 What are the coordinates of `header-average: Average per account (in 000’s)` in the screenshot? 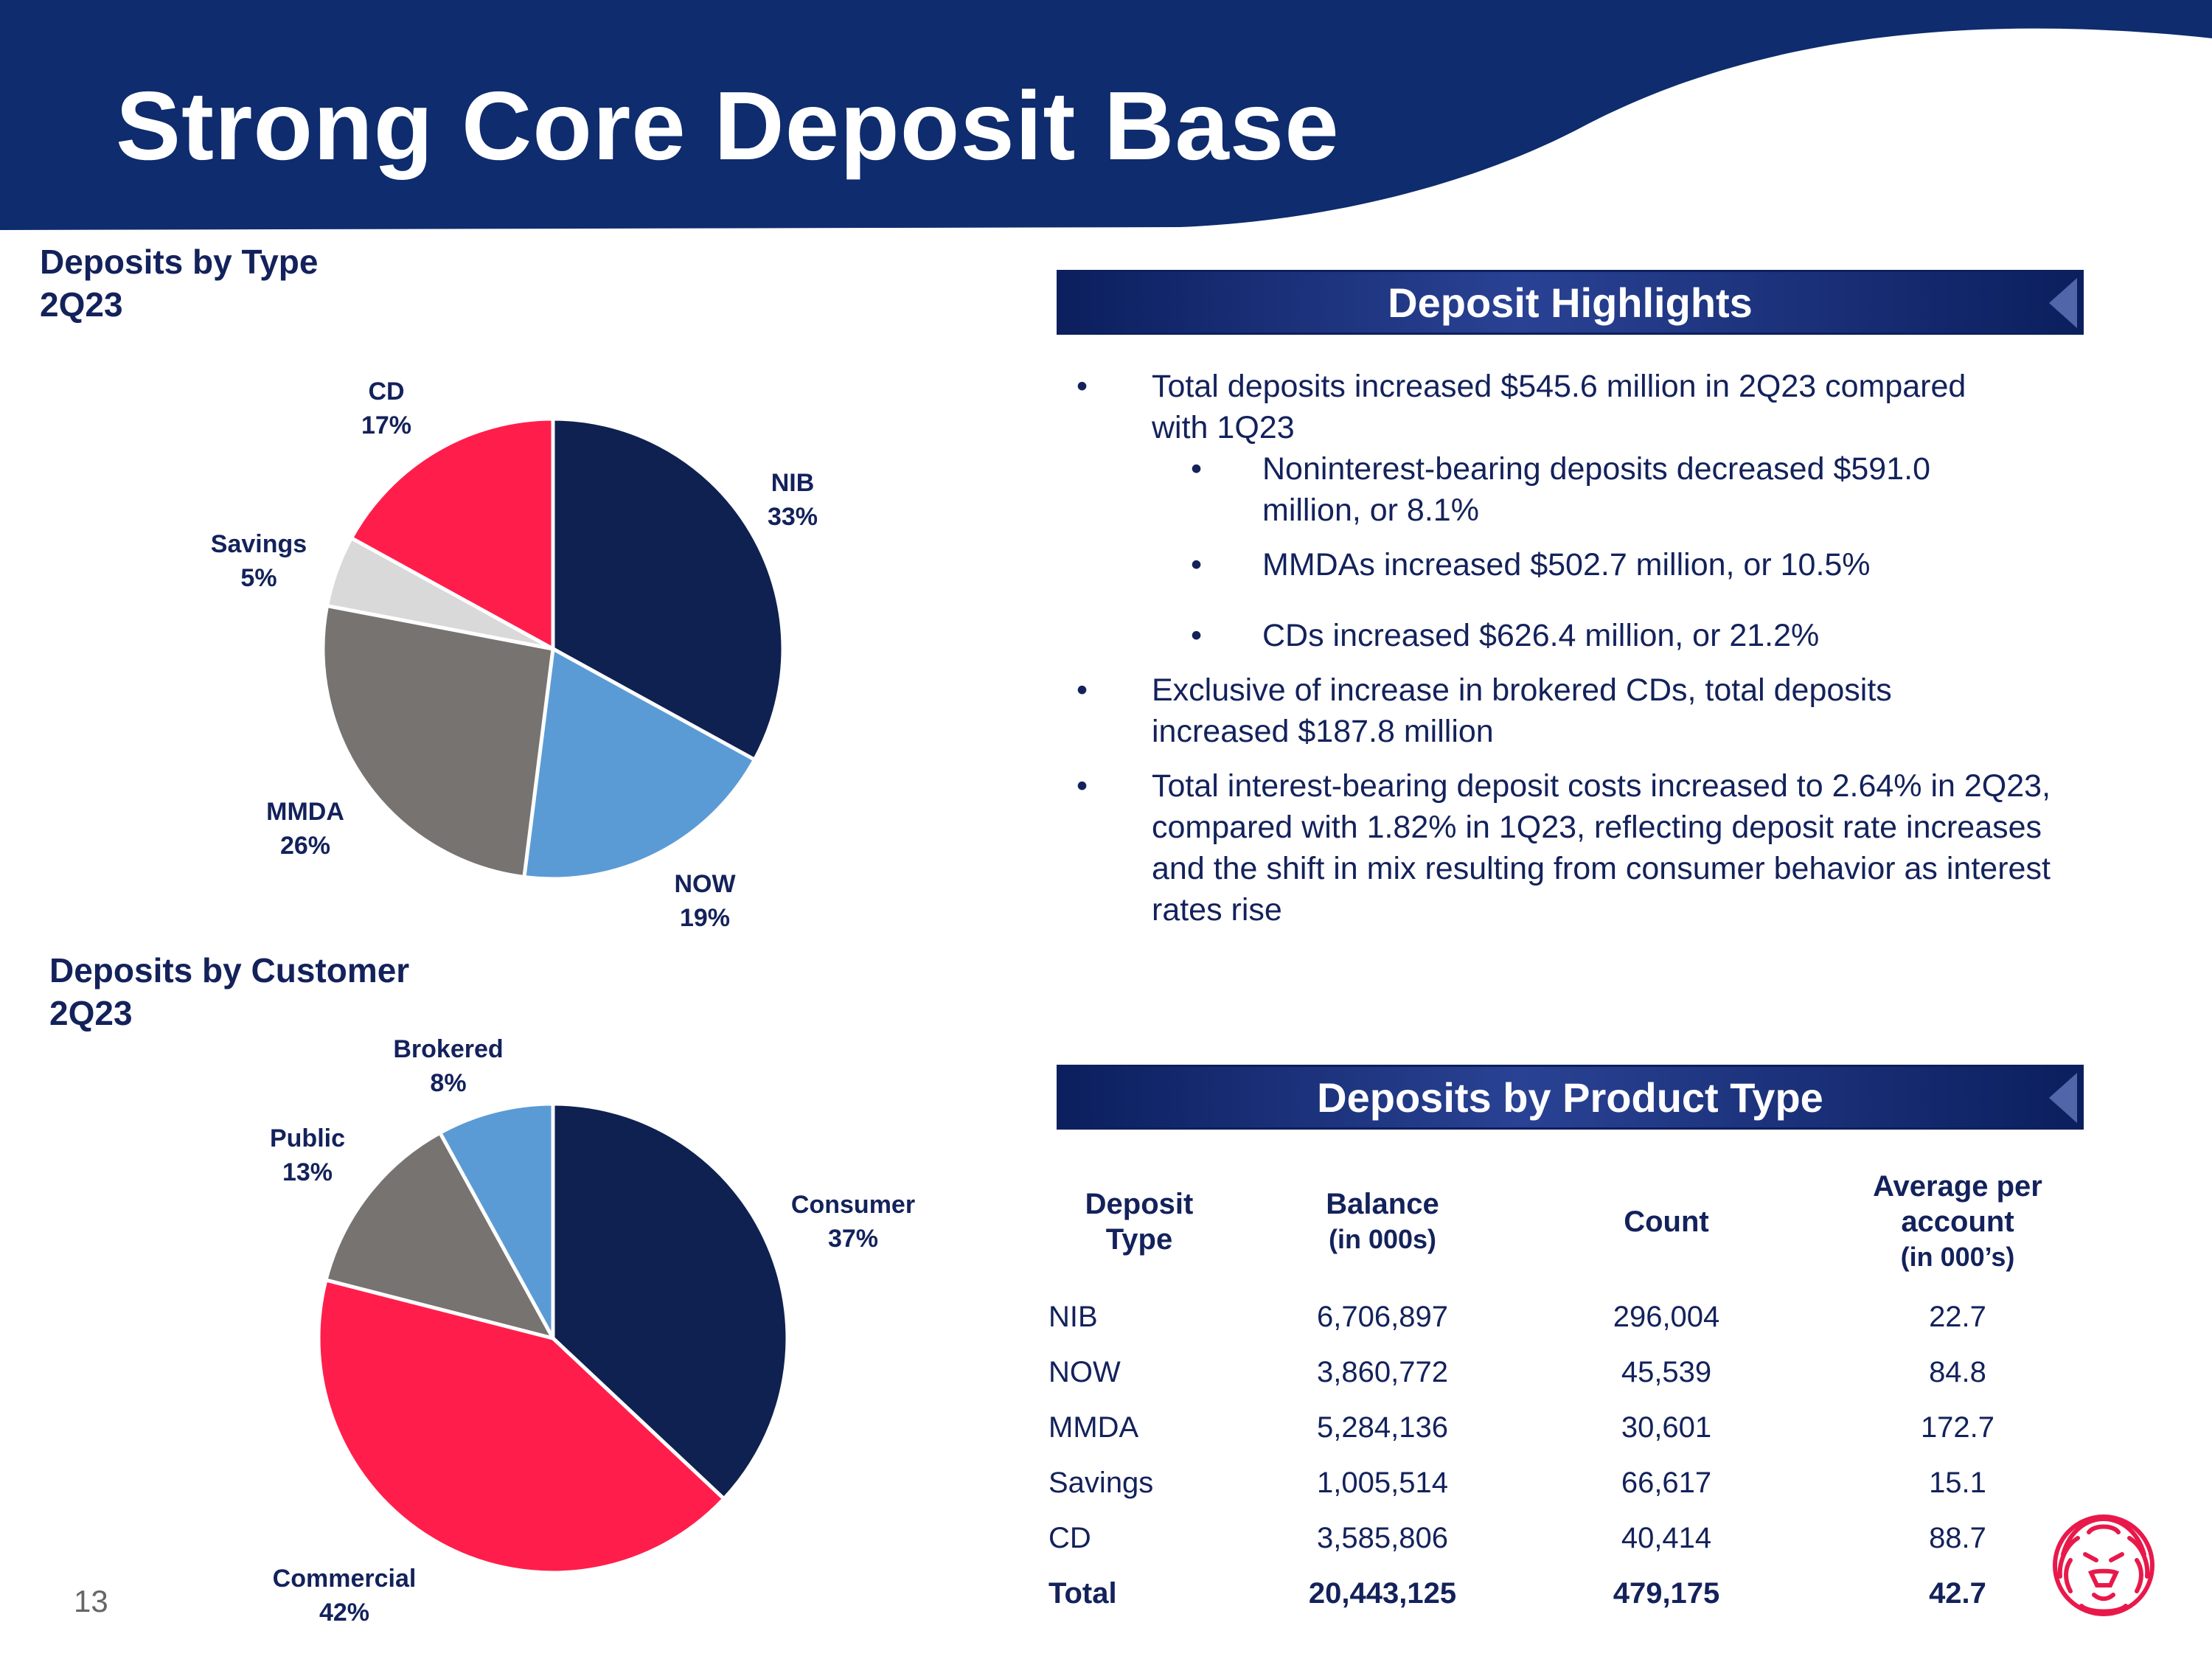 It's located at (1957, 1229).